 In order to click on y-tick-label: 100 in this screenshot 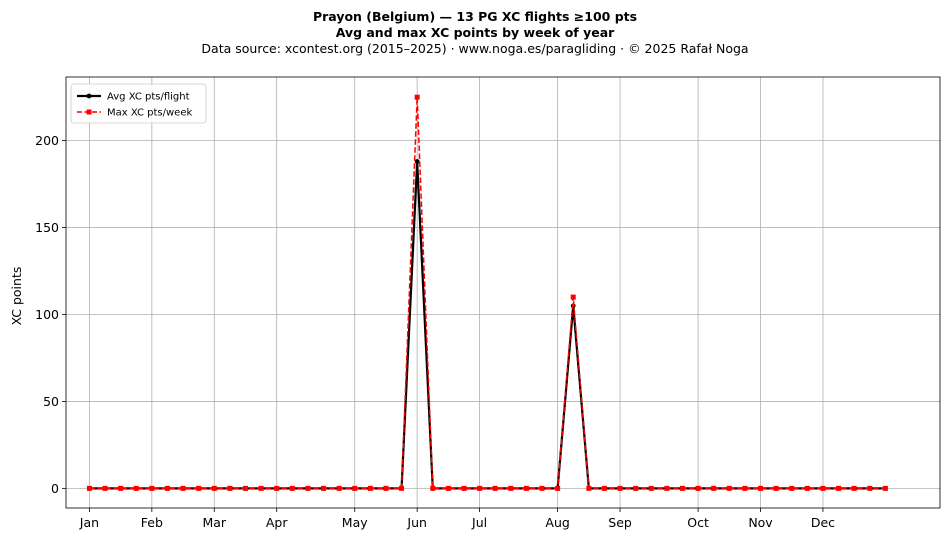, I will do `click(47, 314)`.